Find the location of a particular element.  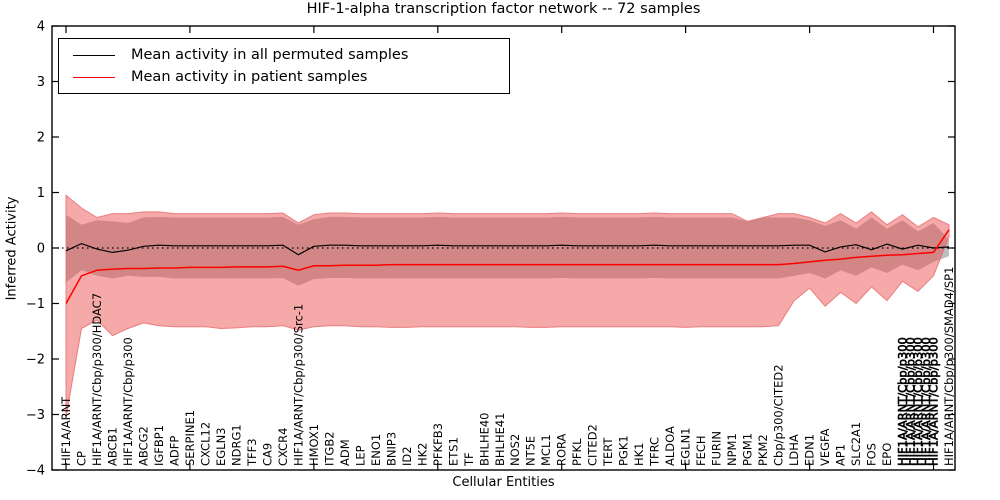

svg-text: 1 is located at coordinates (41, 193).